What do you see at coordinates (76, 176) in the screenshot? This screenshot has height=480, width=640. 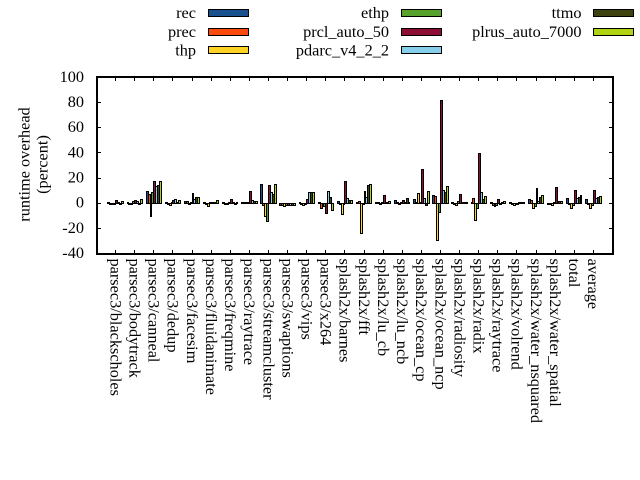 I see `svg-text: 20` at bounding box center [76, 176].